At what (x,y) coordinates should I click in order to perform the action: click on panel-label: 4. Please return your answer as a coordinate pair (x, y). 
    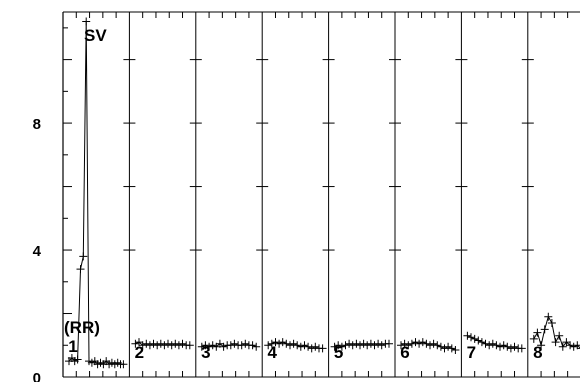
    Looking at the image, I should click on (272, 352).